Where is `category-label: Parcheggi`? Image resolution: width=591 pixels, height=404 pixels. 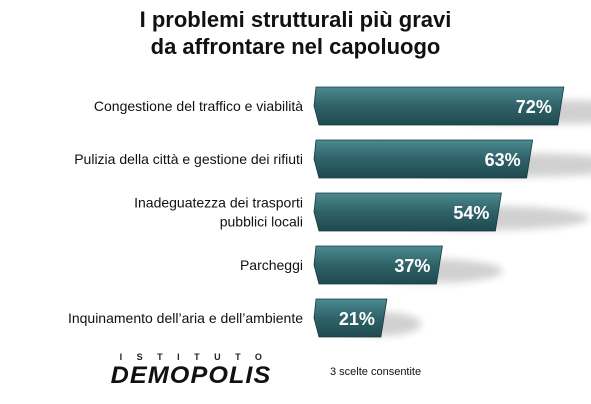
category-label: Parcheggi is located at coordinates (271, 265).